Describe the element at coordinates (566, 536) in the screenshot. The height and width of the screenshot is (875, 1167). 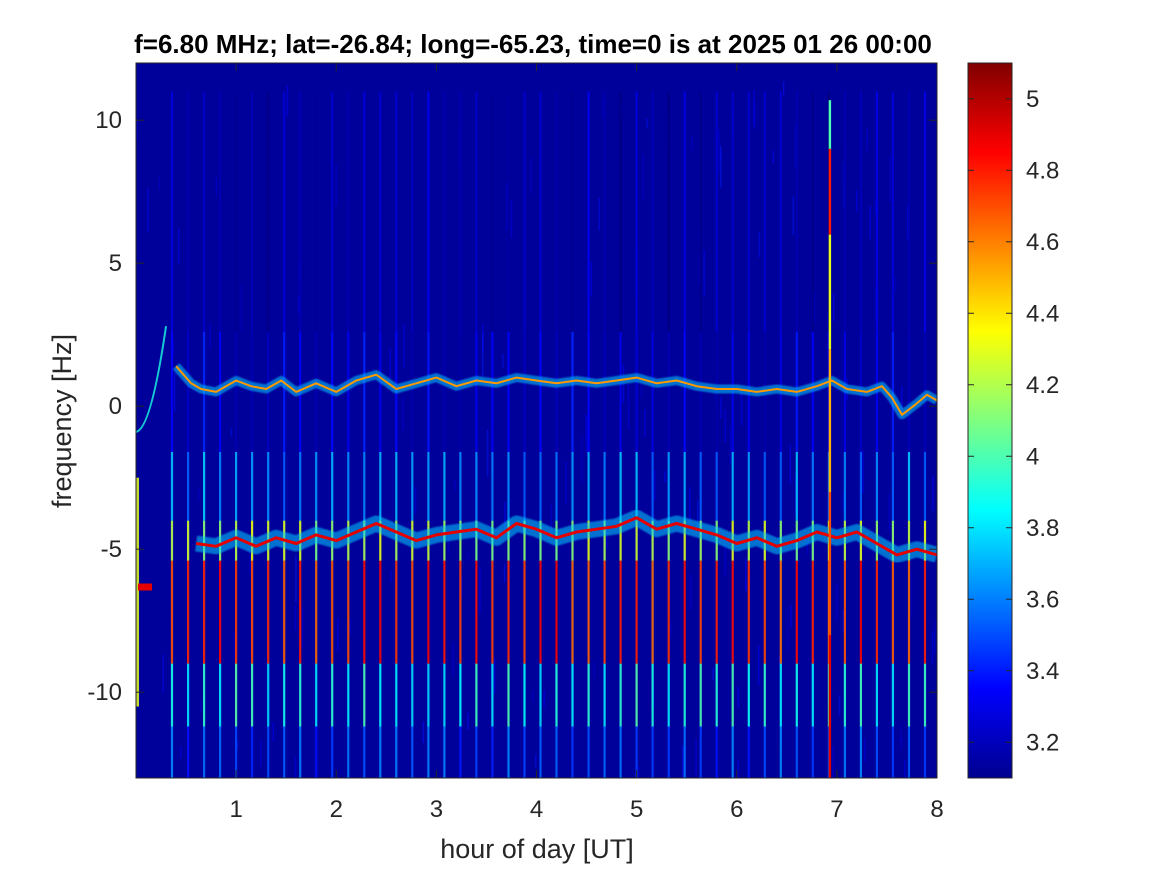
I see `lower-trace-line` at that location.